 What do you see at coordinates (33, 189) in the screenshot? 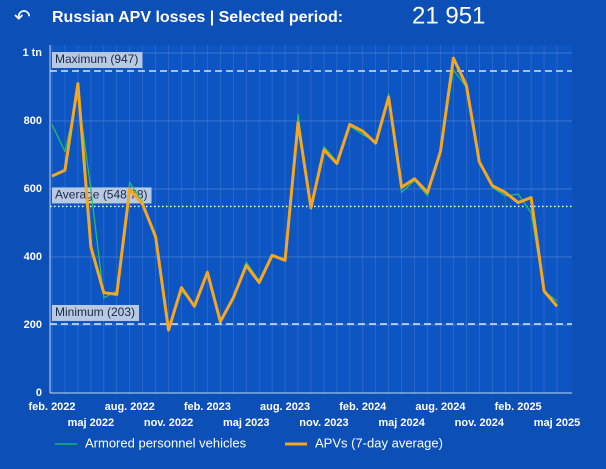
I see `y-tick-label: 600` at bounding box center [33, 189].